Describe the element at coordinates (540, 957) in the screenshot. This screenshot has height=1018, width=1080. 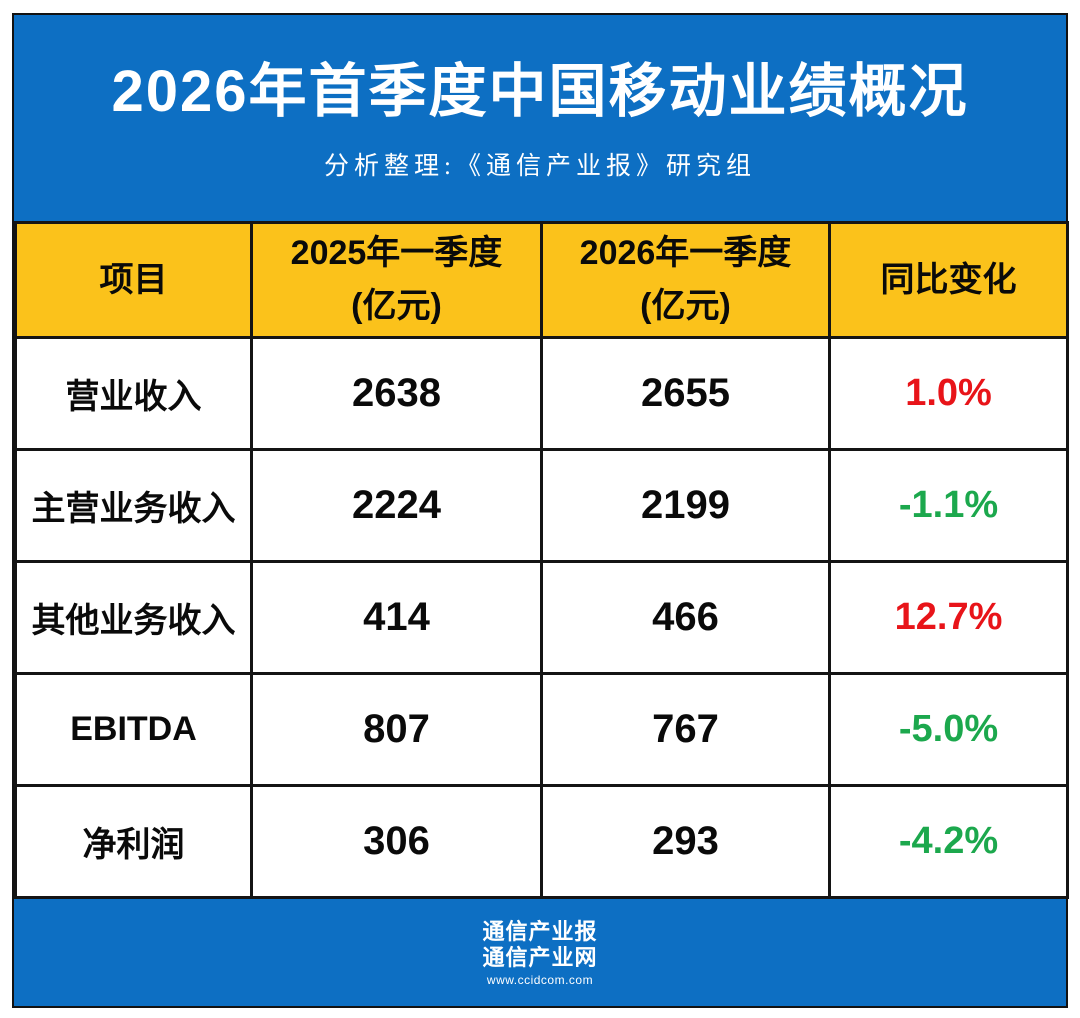
I see `footer-brand-web: 通信产业网` at that location.